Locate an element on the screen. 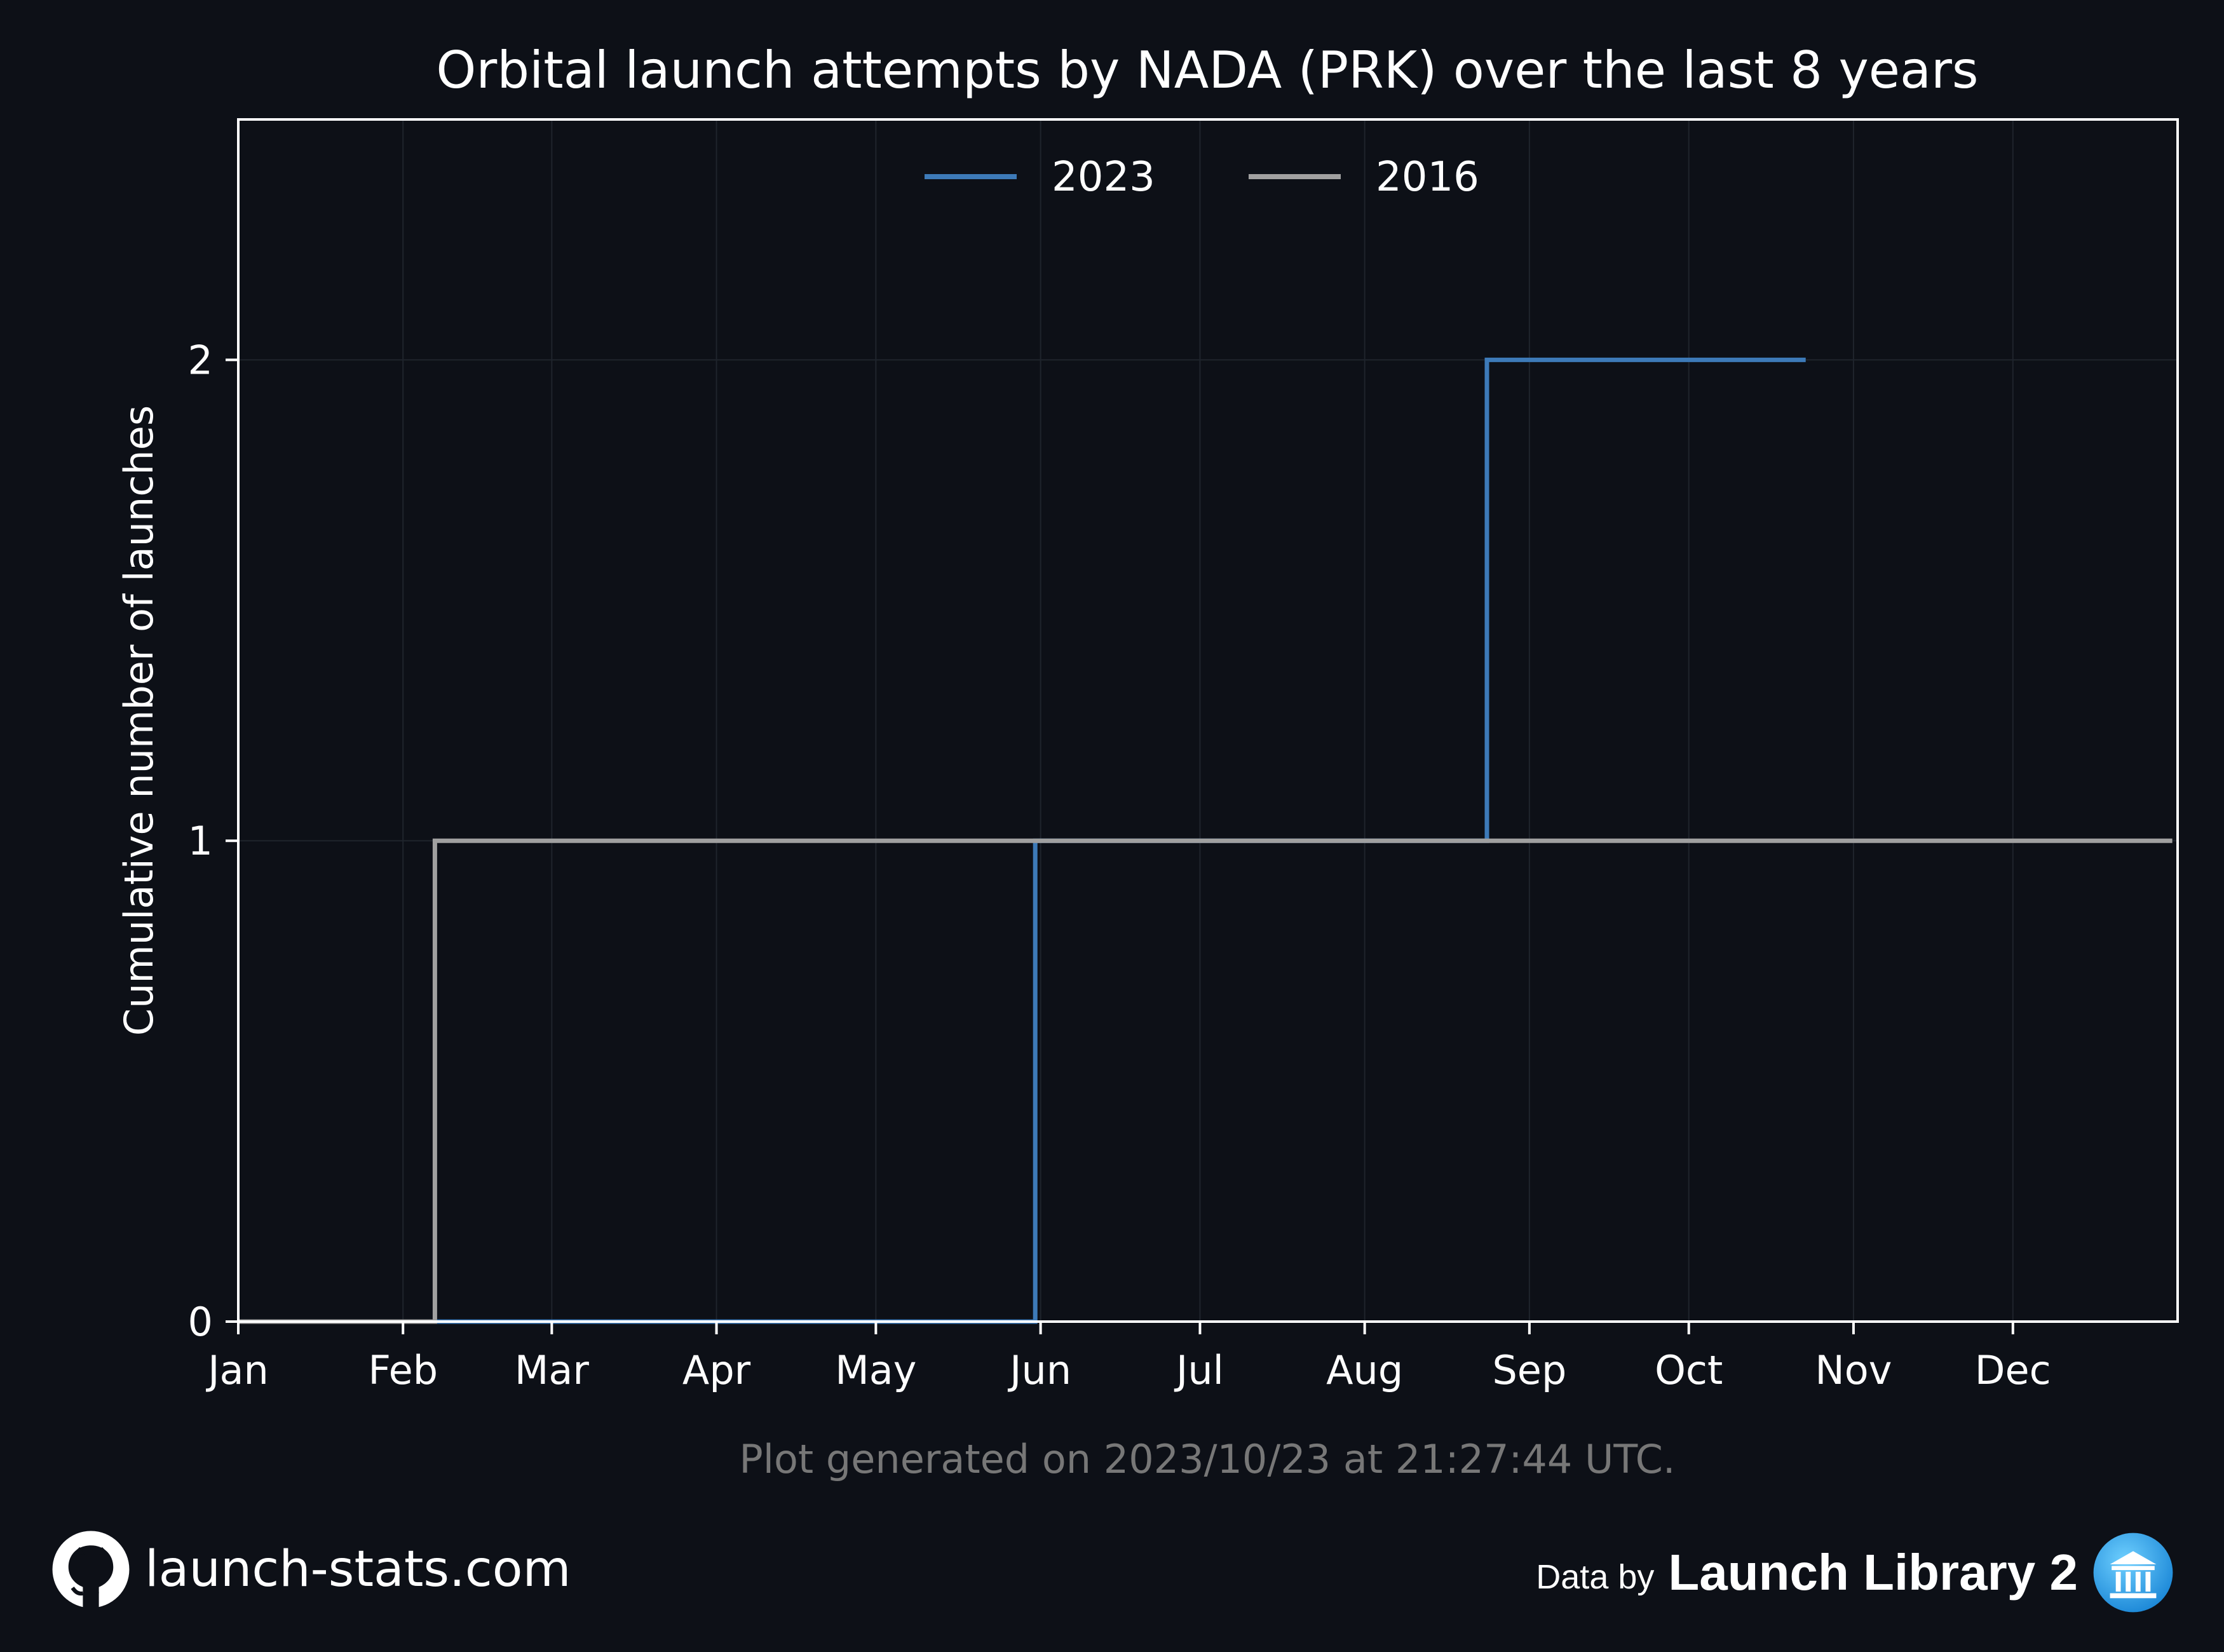  data-by-label: Data by is located at coordinates (1595, 1577).